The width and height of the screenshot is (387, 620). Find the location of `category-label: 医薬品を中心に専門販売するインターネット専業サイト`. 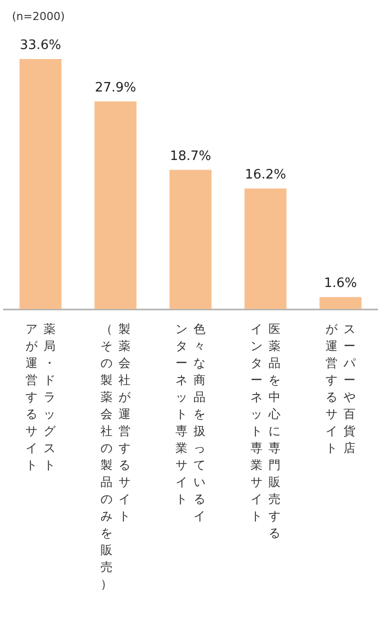

category-label: 医薬品を中心に専門販売するインターネット専業サイト is located at coordinates (265, 431).